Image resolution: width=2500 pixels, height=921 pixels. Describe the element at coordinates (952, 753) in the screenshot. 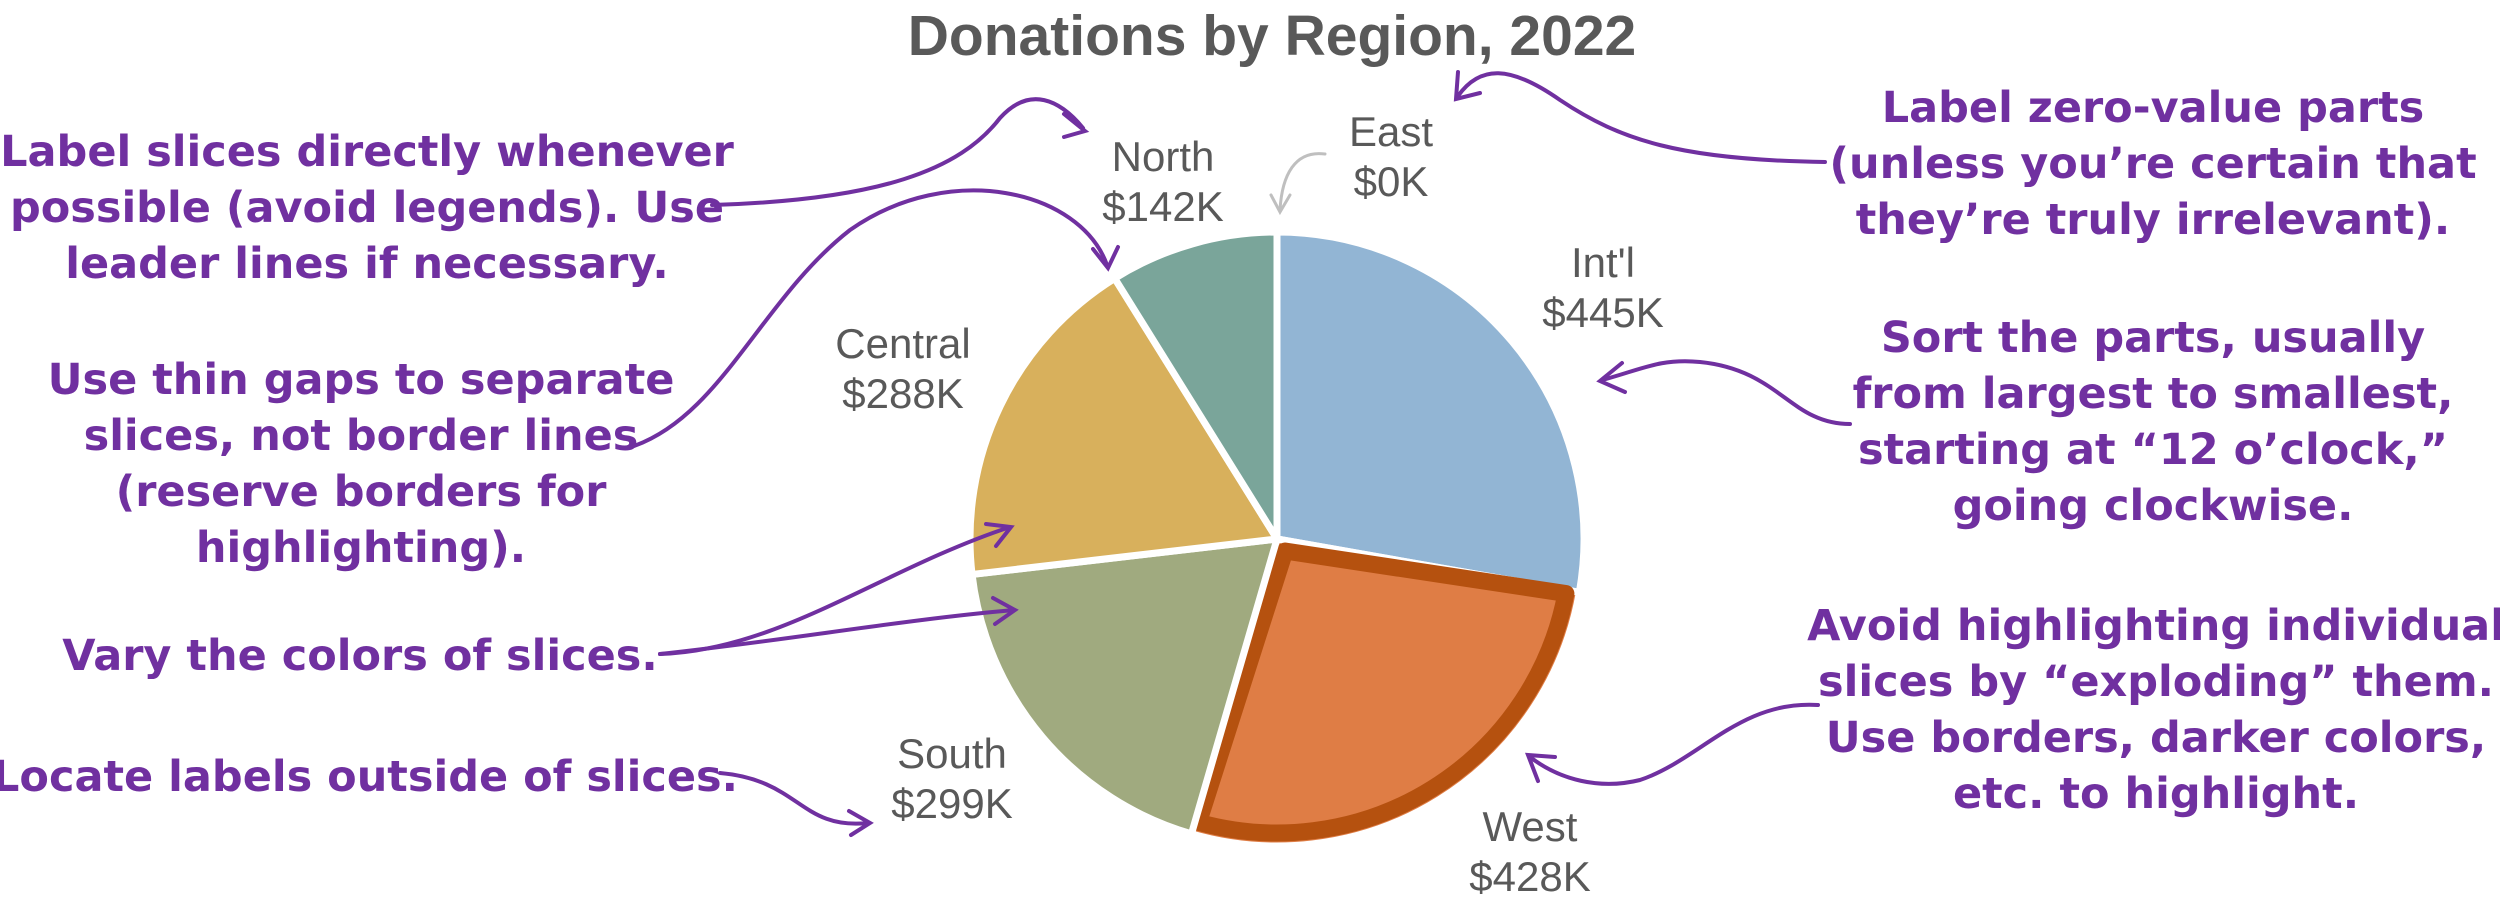

I see `slice-label-south: South` at that location.